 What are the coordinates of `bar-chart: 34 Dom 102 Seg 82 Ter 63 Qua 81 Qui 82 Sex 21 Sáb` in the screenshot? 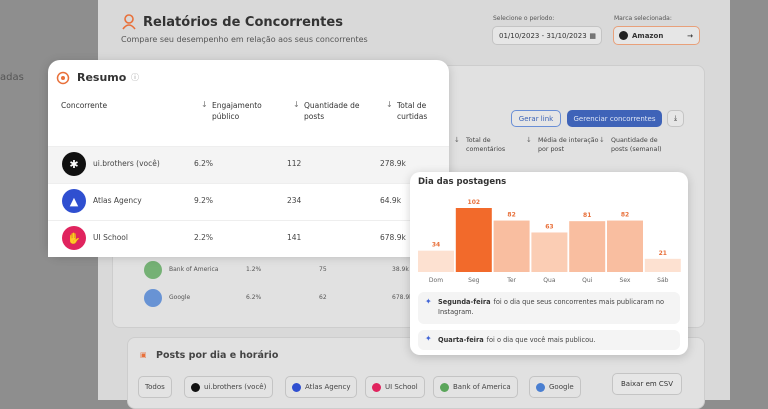 It's located at (549, 241).